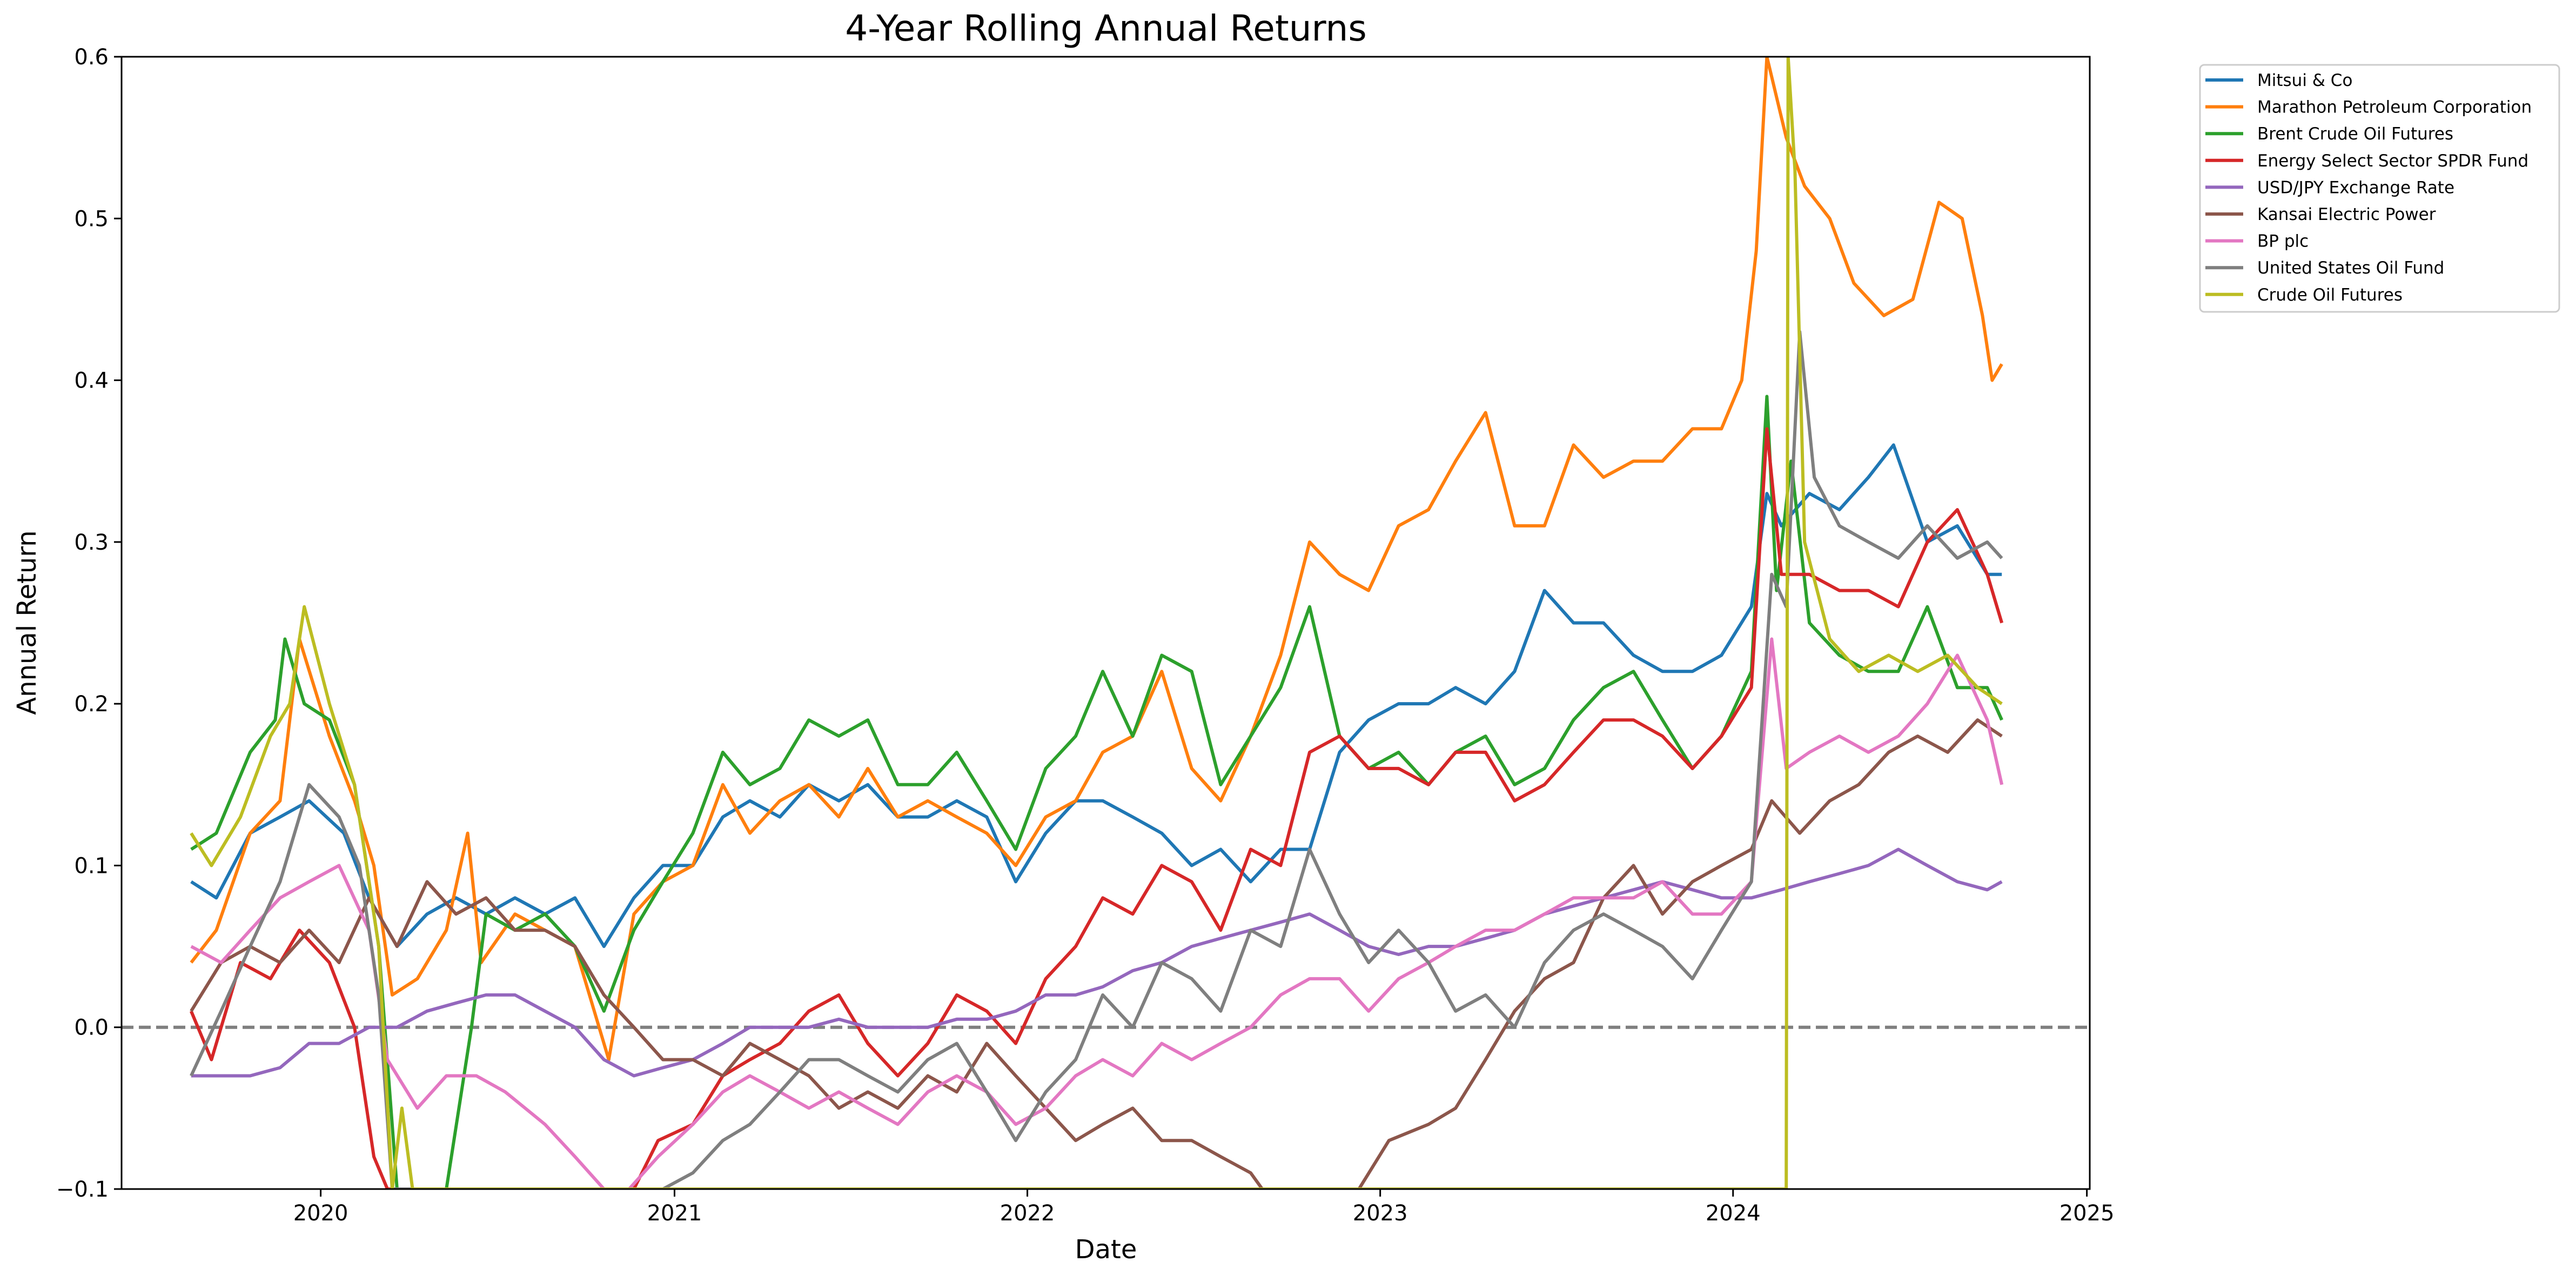 This screenshot has width=2576, height=1282. Describe the element at coordinates (1204, 1207) in the screenshot. I see `x-axis: 2020 2021 2022 2023 2024 2025` at that location.